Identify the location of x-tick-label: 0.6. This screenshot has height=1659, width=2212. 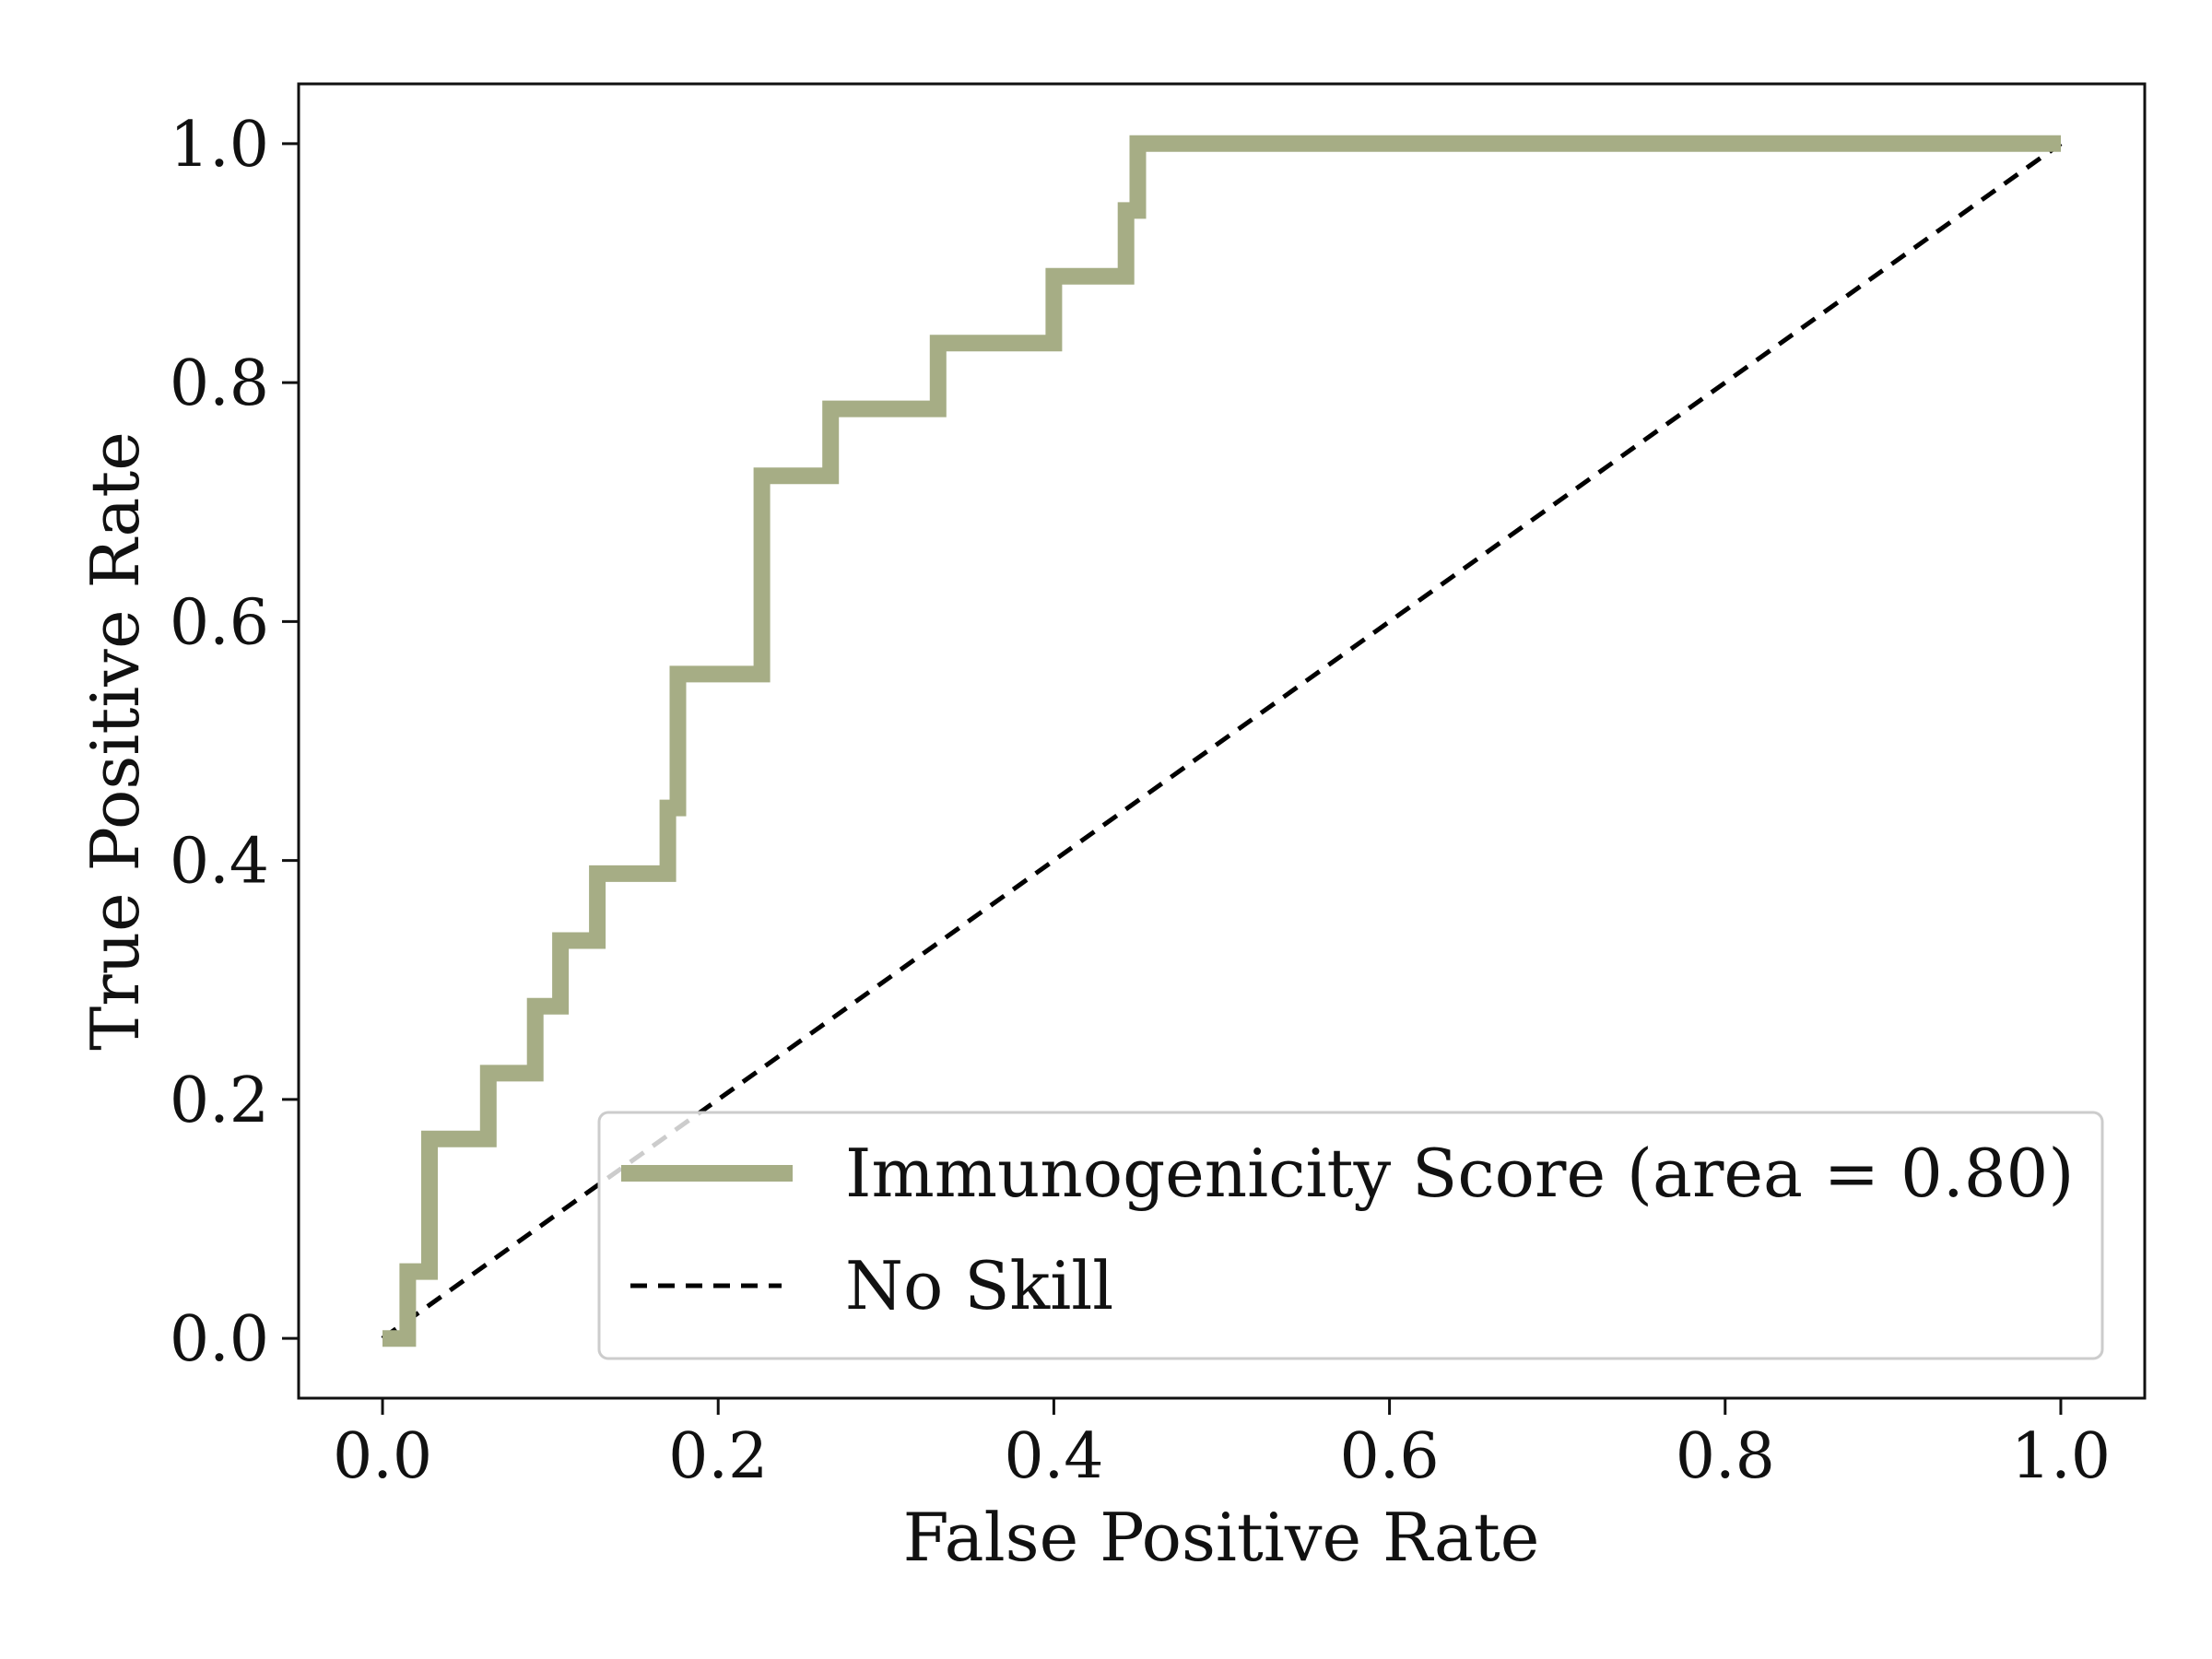
(1390, 1456).